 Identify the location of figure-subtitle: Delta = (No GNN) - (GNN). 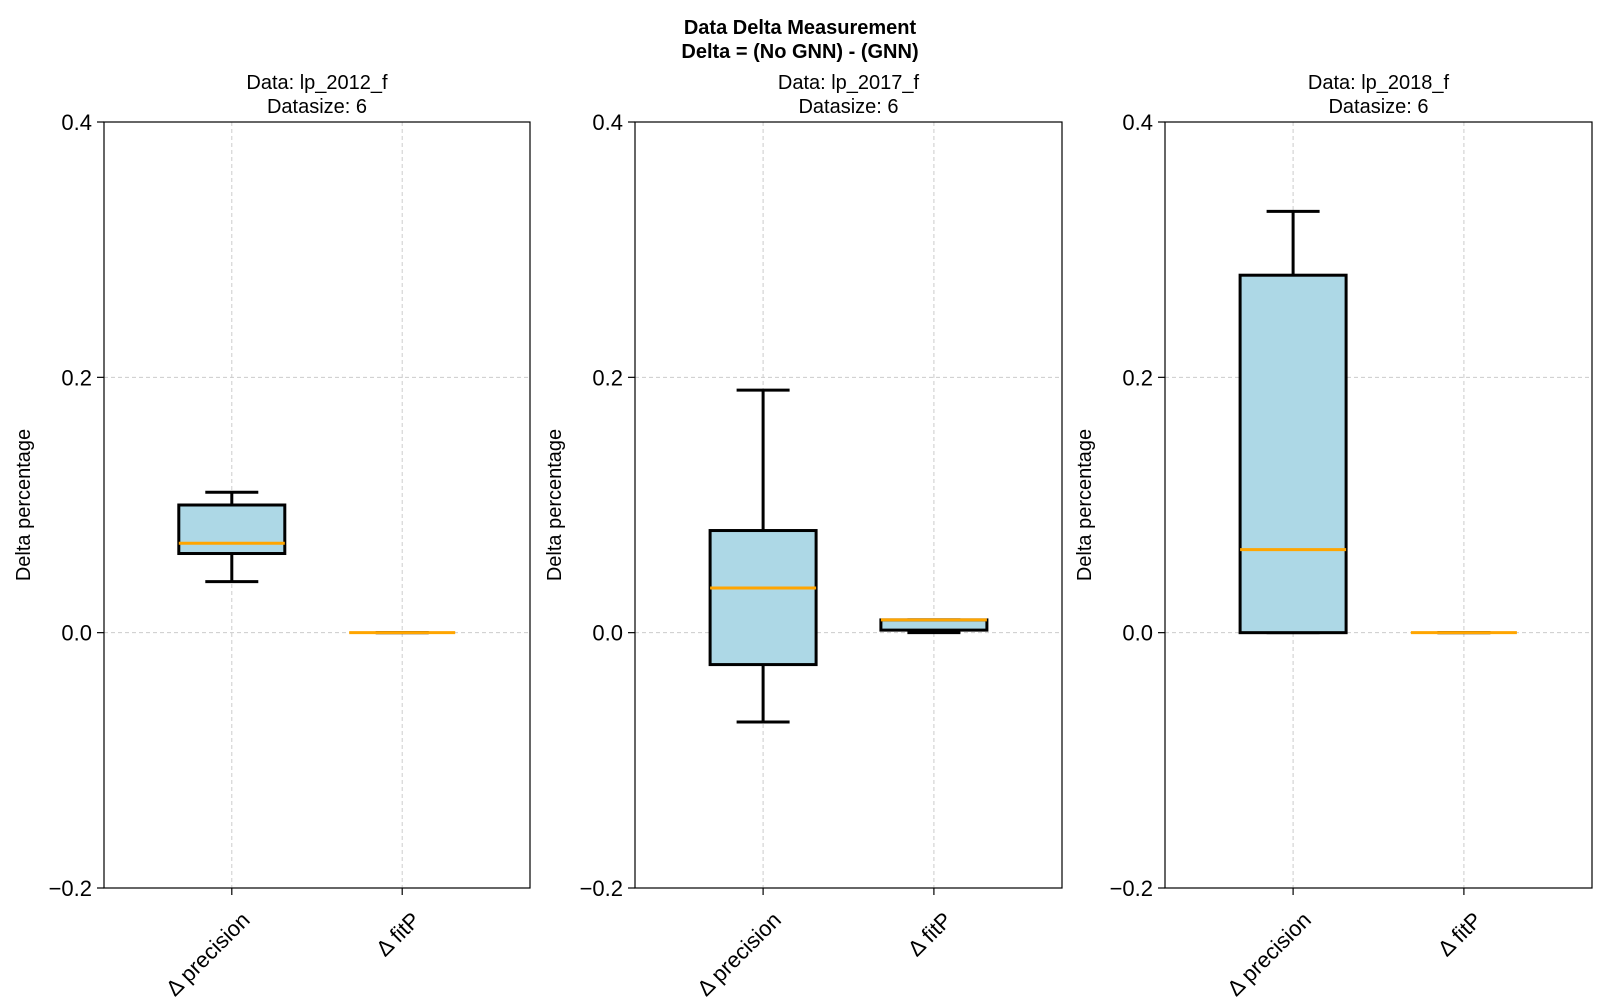
(800, 52).